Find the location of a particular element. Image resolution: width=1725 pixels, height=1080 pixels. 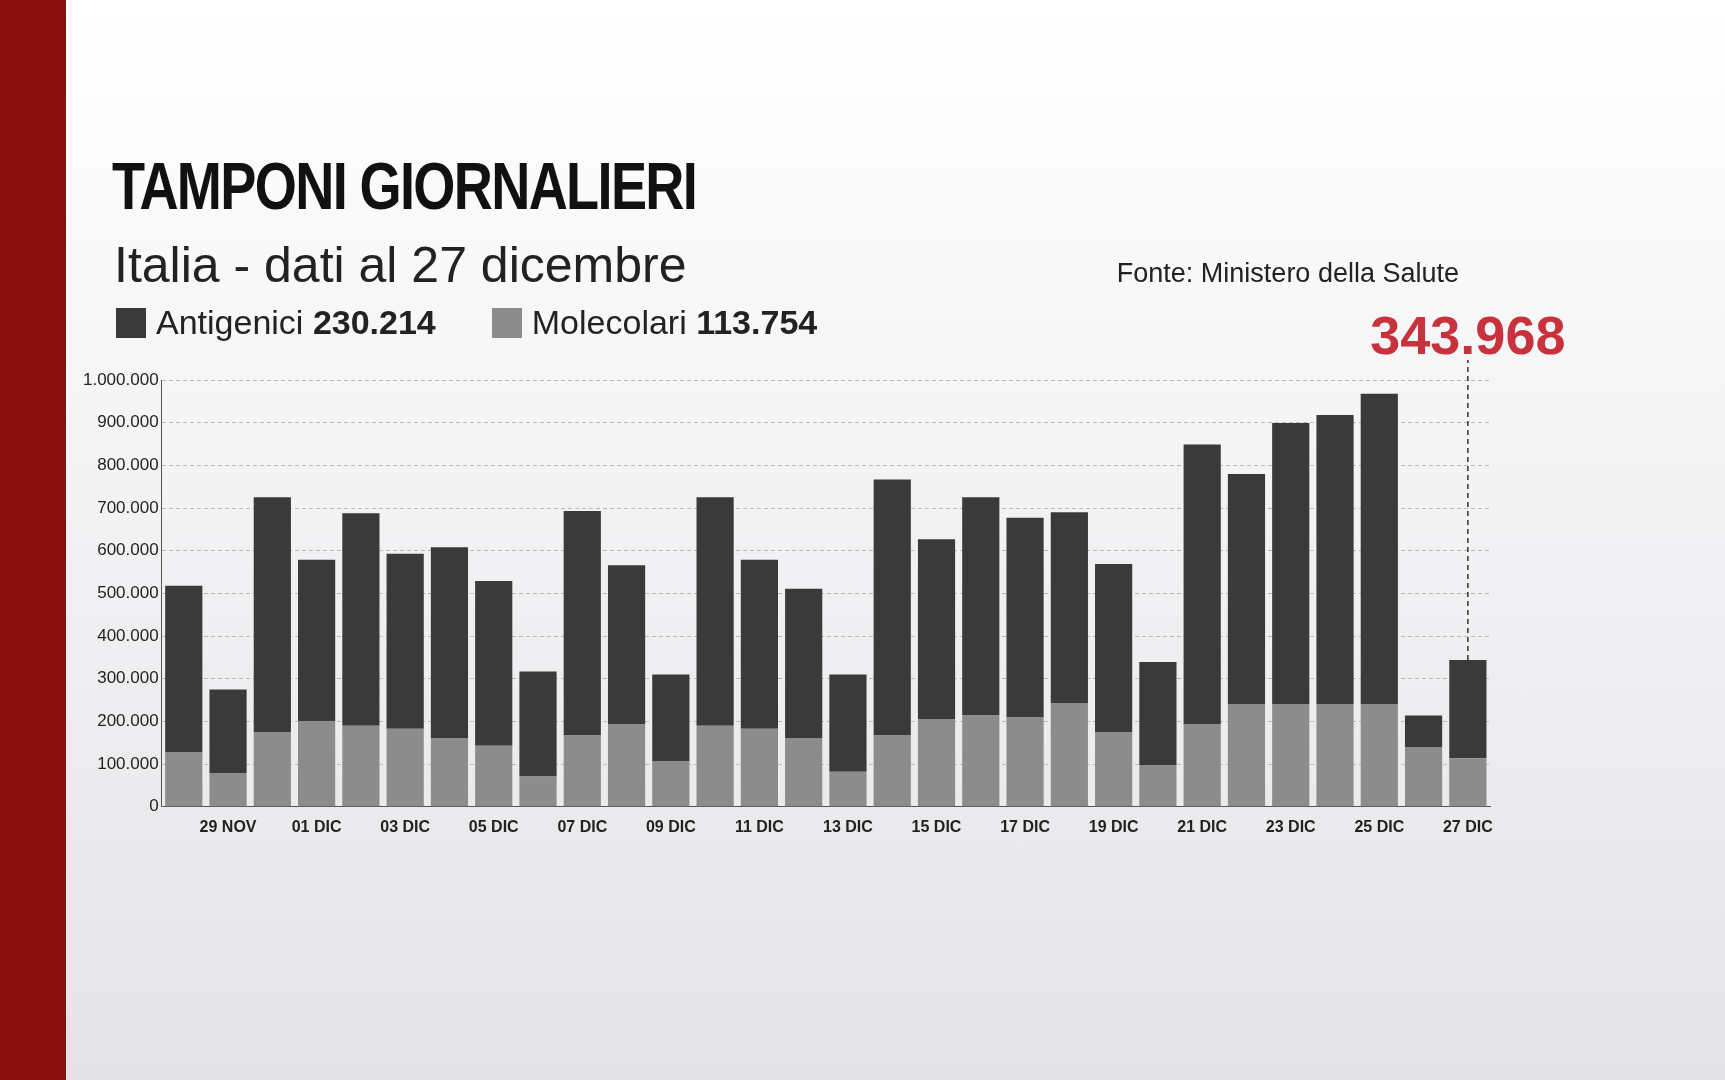

y-tick-label: 900.000 is located at coordinates (128, 422).